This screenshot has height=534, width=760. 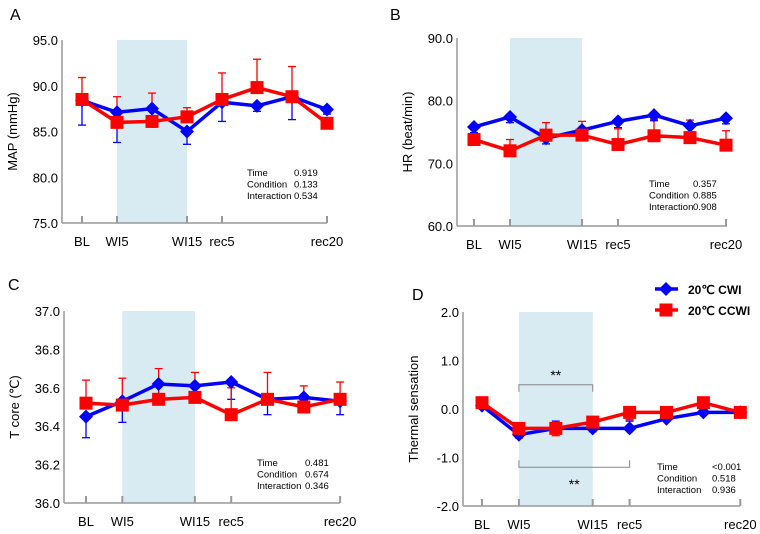 What do you see at coordinates (418, 295) in the screenshot?
I see `panel-label: D` at bounding box center [418, 295].